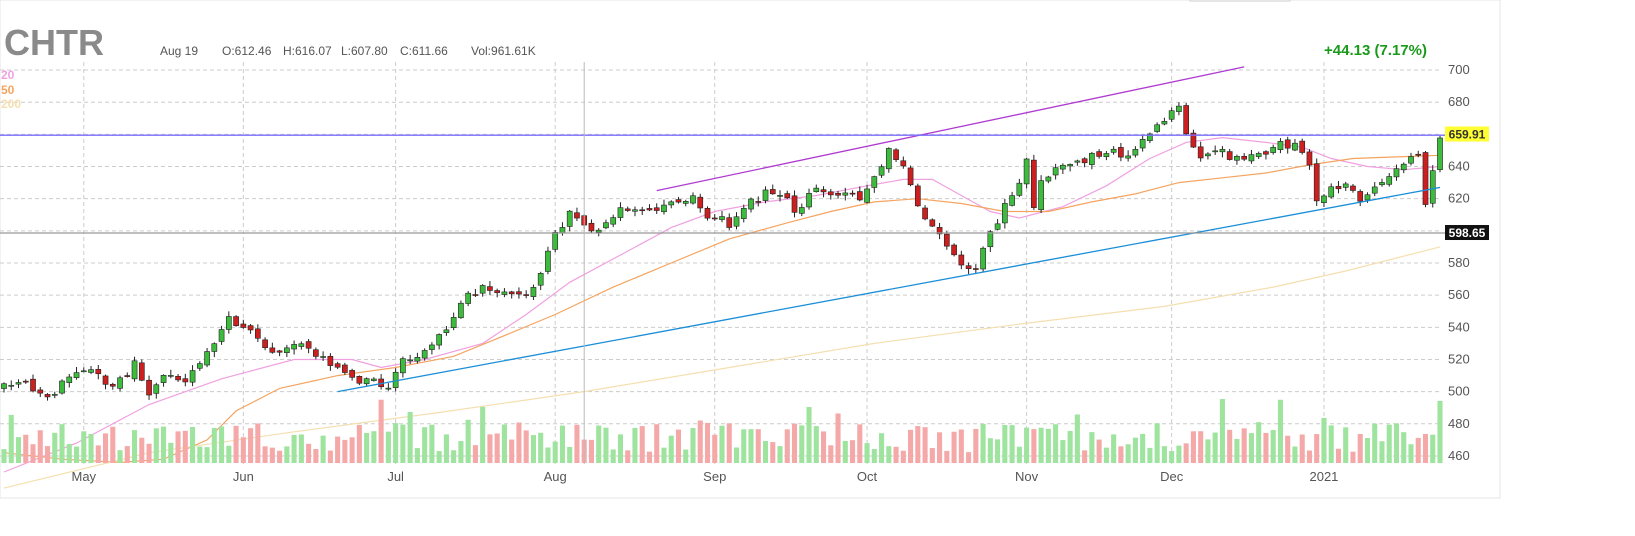 Image resolution: width=1635 pixels, height=536 pixels. Describe the element at coordinates (179, 51) in the screenshot. I see `ohlc-date: Aug 19` at that location.